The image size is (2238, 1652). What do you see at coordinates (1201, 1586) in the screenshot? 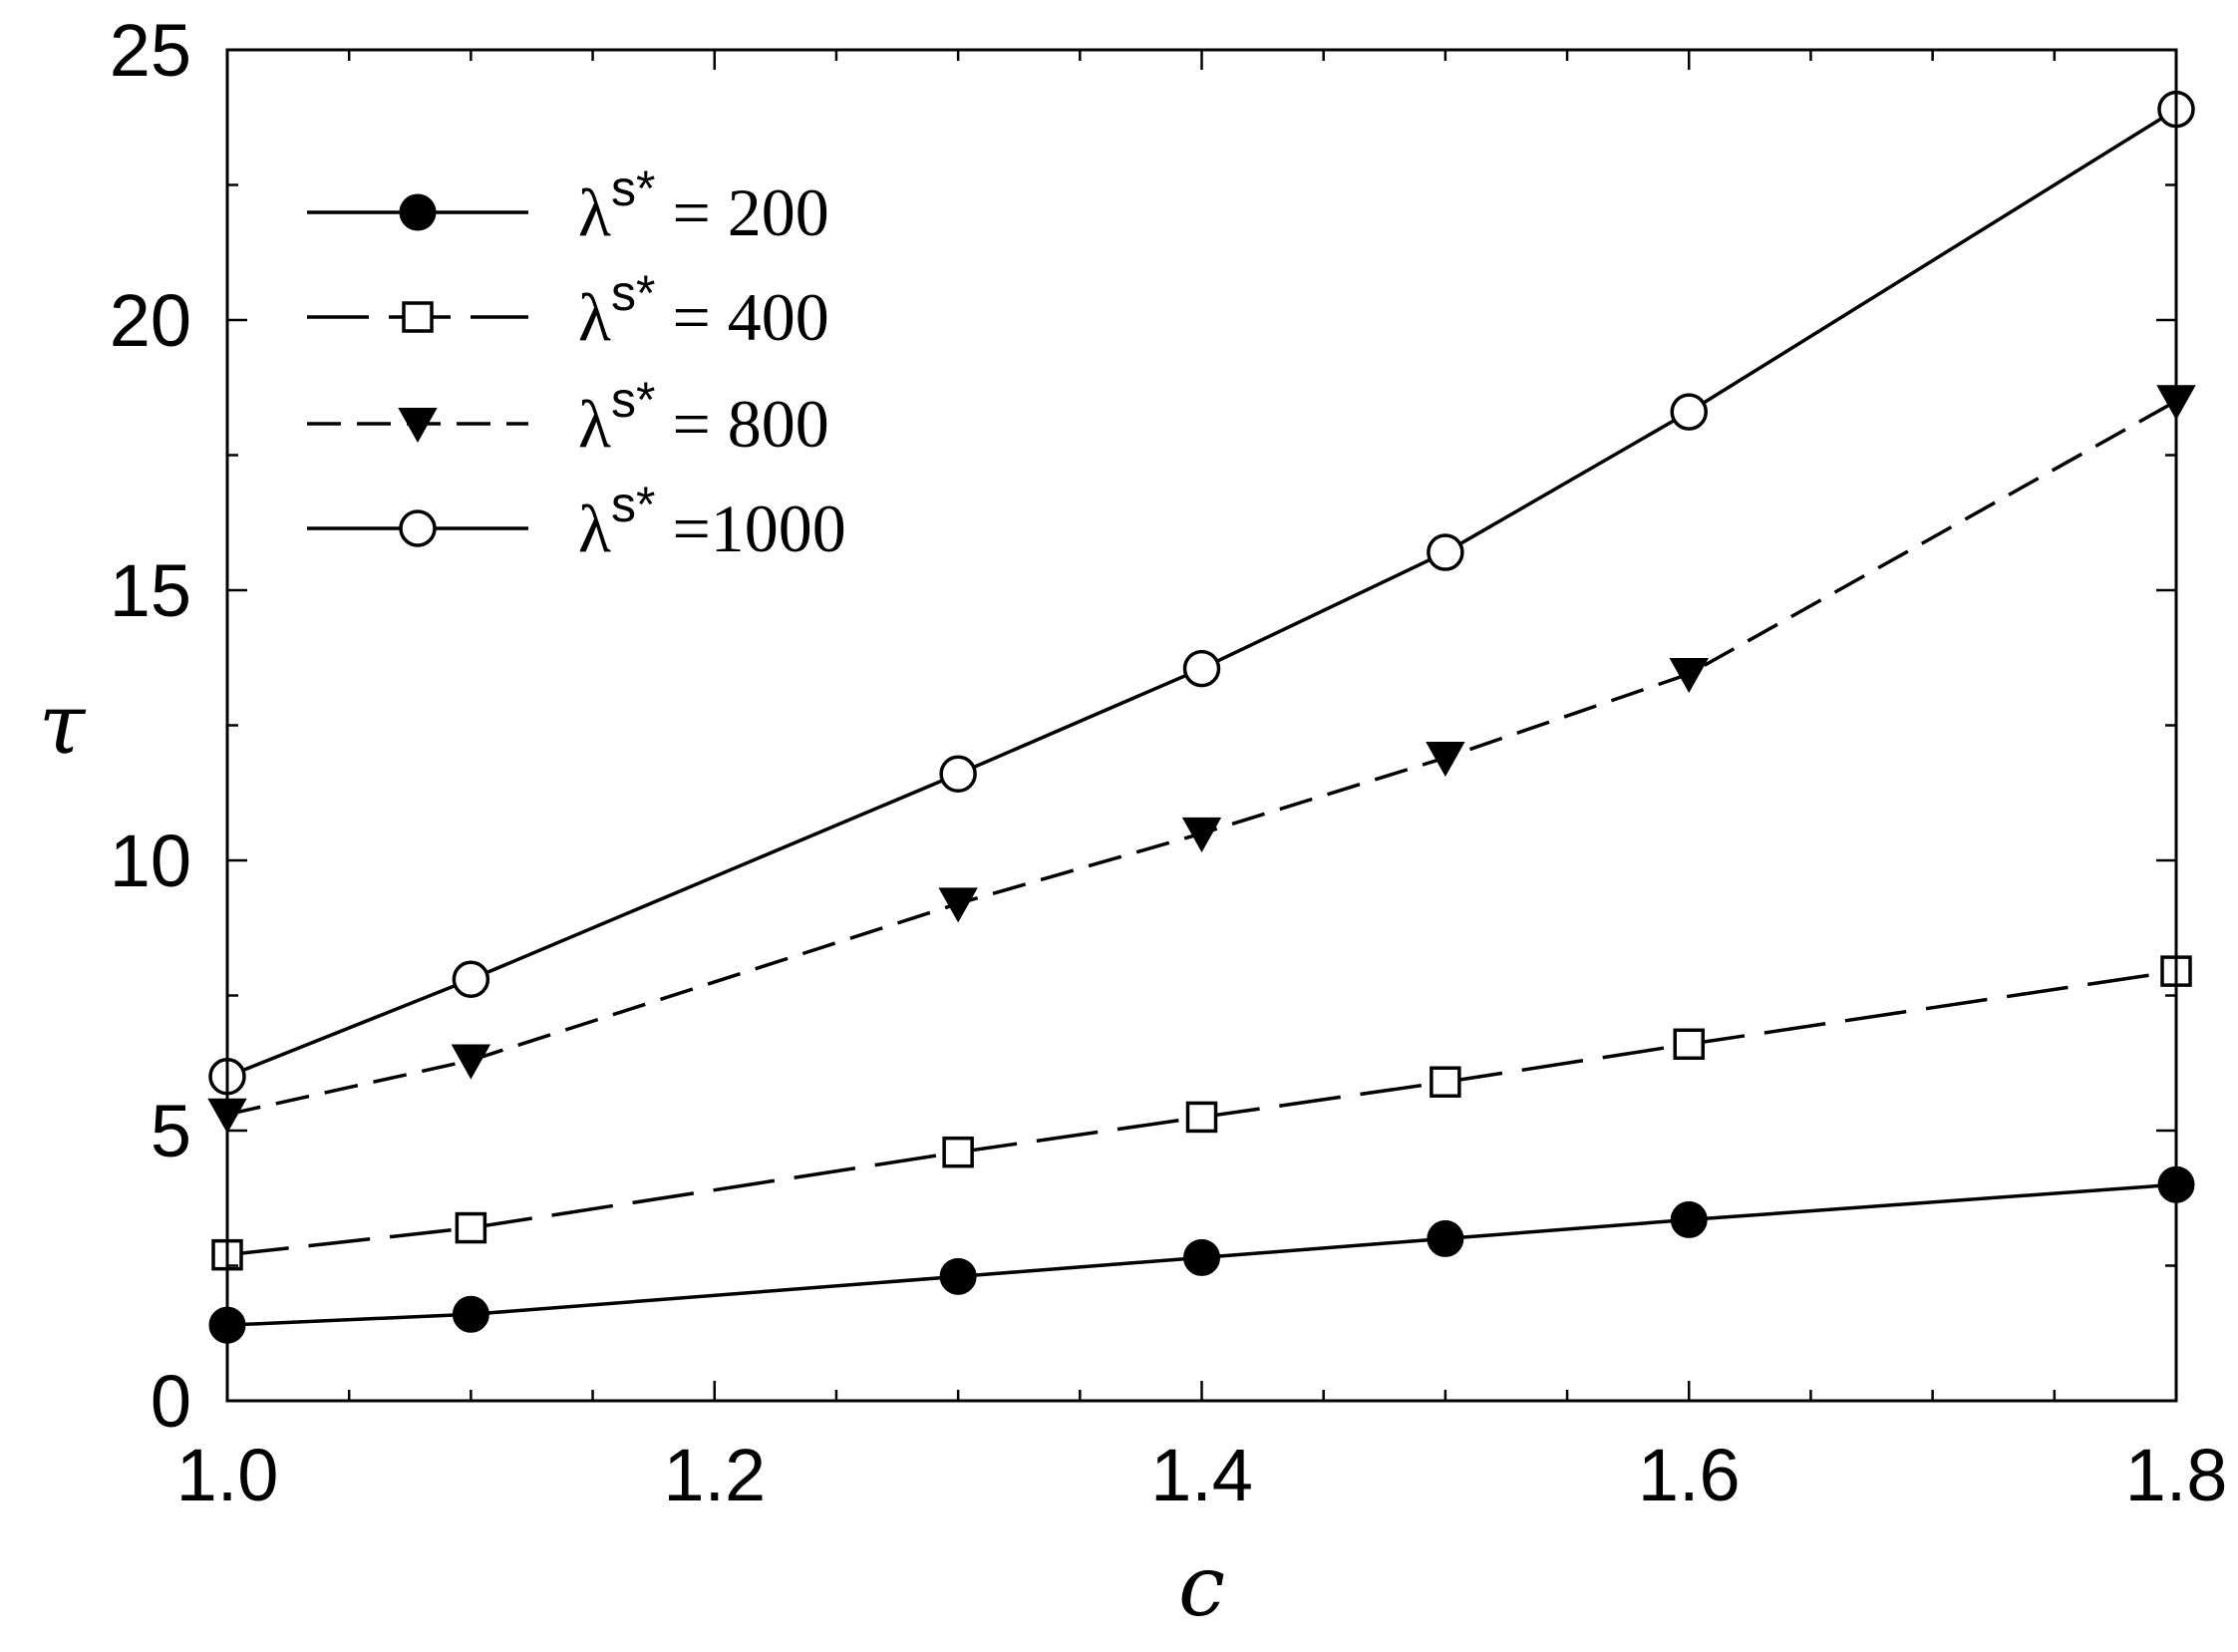
I see `x-axis-title: c` at bounding box center [1201, 1586].